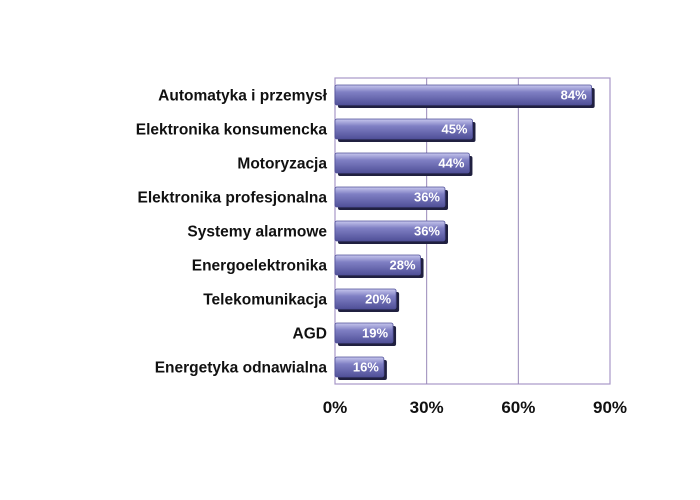  What do you see at coordinates (260, 266) in the screenshot?
I see `category-label: Energoelektronika` at bounding box center [260, 266].